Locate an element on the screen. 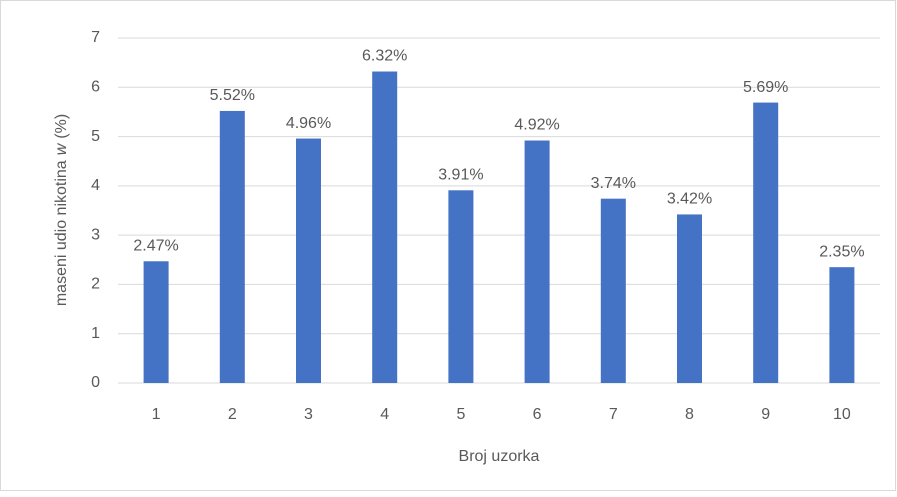 The width and height of the screenshot is (897, 497). data-label: 3.74% is located at coordinates (613, 183).